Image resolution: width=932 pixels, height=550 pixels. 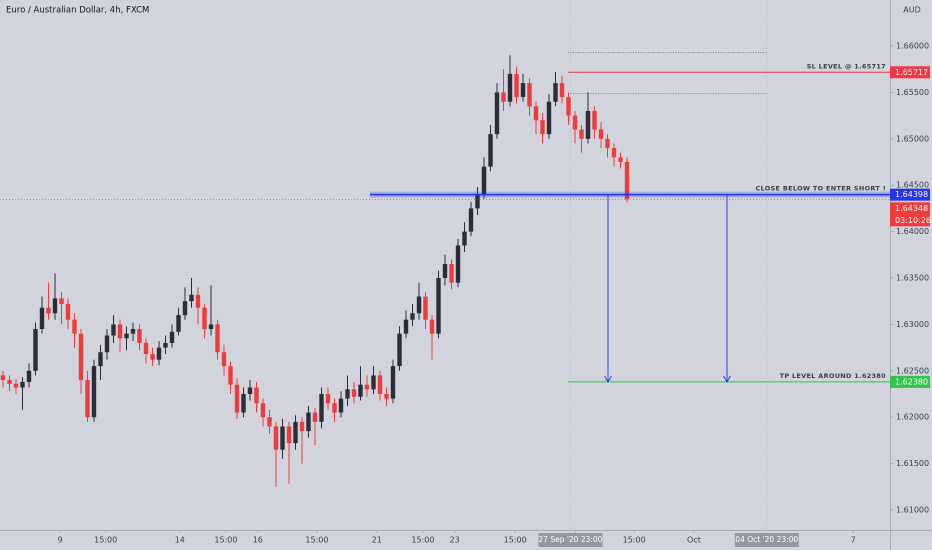 I want to click on arrow-head, so click(x=608, y=379).